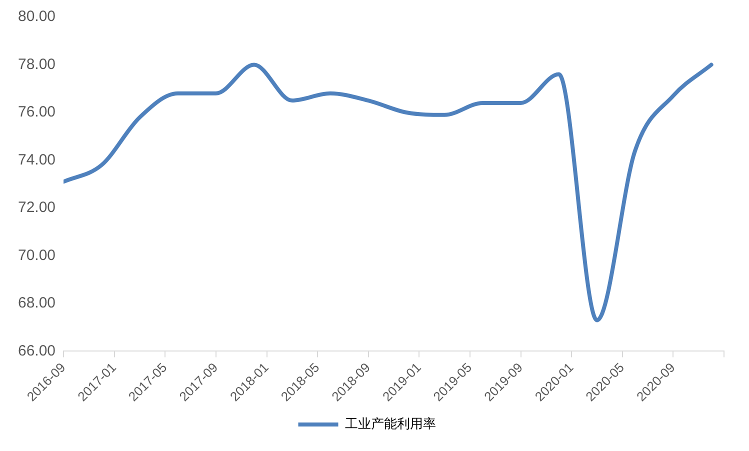  What do you see at coordinates (37, 17) in the screenshot?
I see `y-tick-label: 80.00` at bounding box center [37, 17].